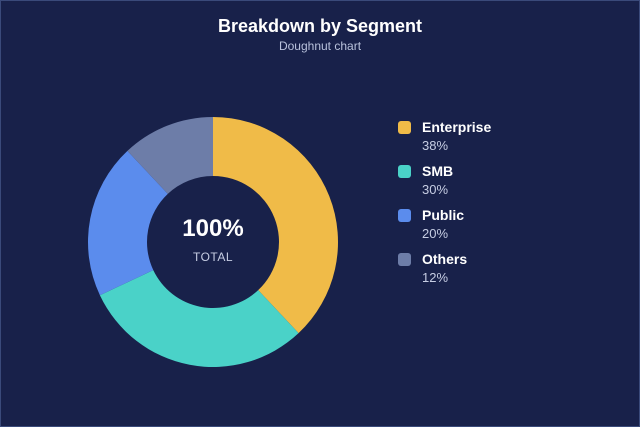  I want to click on legend-swatch-smb, so click(404, 171).